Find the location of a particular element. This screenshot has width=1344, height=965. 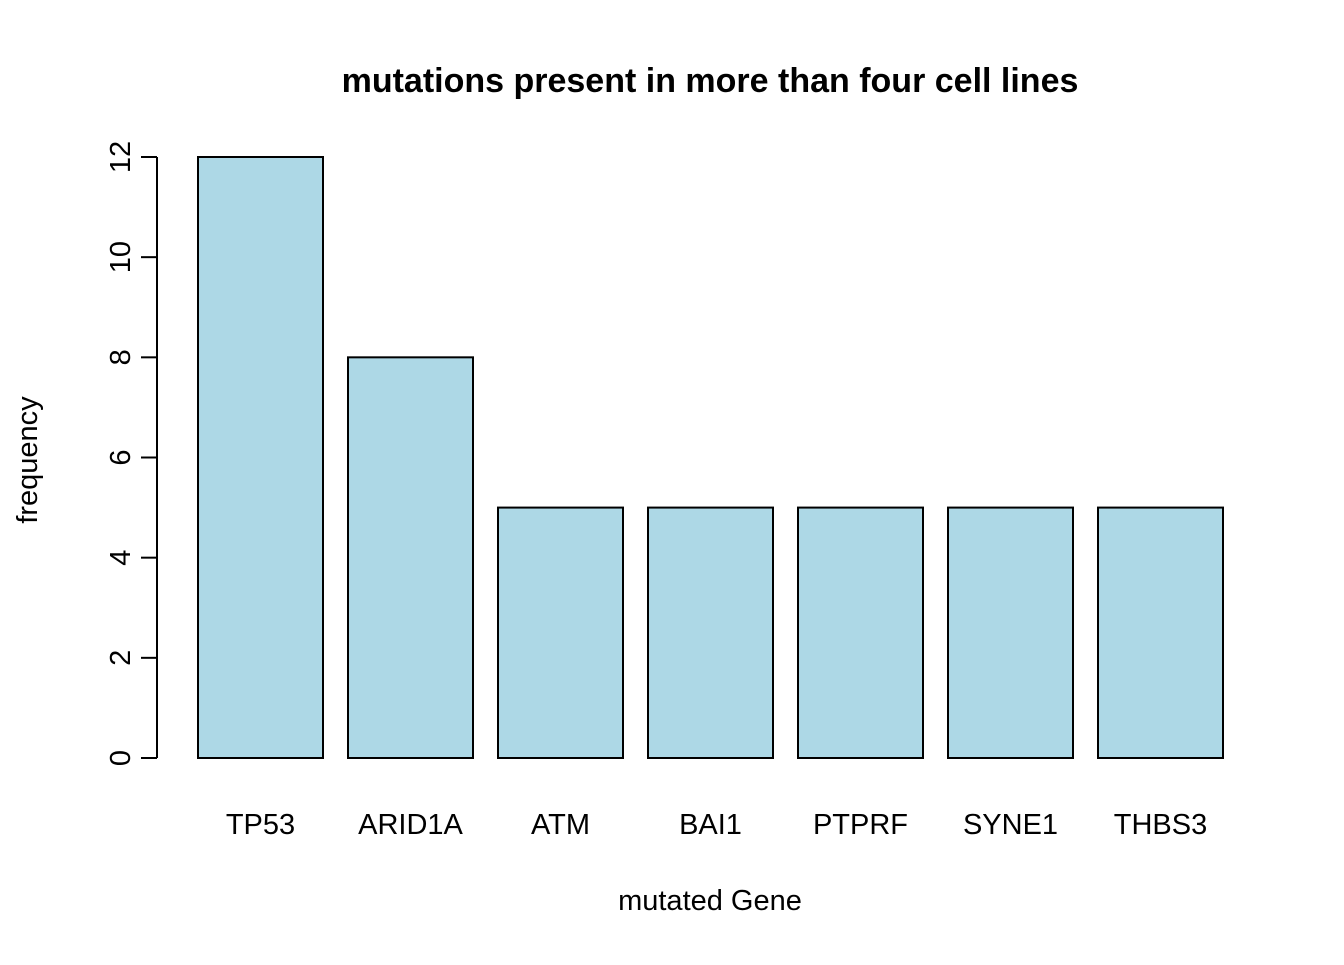

x-tick-label: ATM is located at coordinates (560, 825).